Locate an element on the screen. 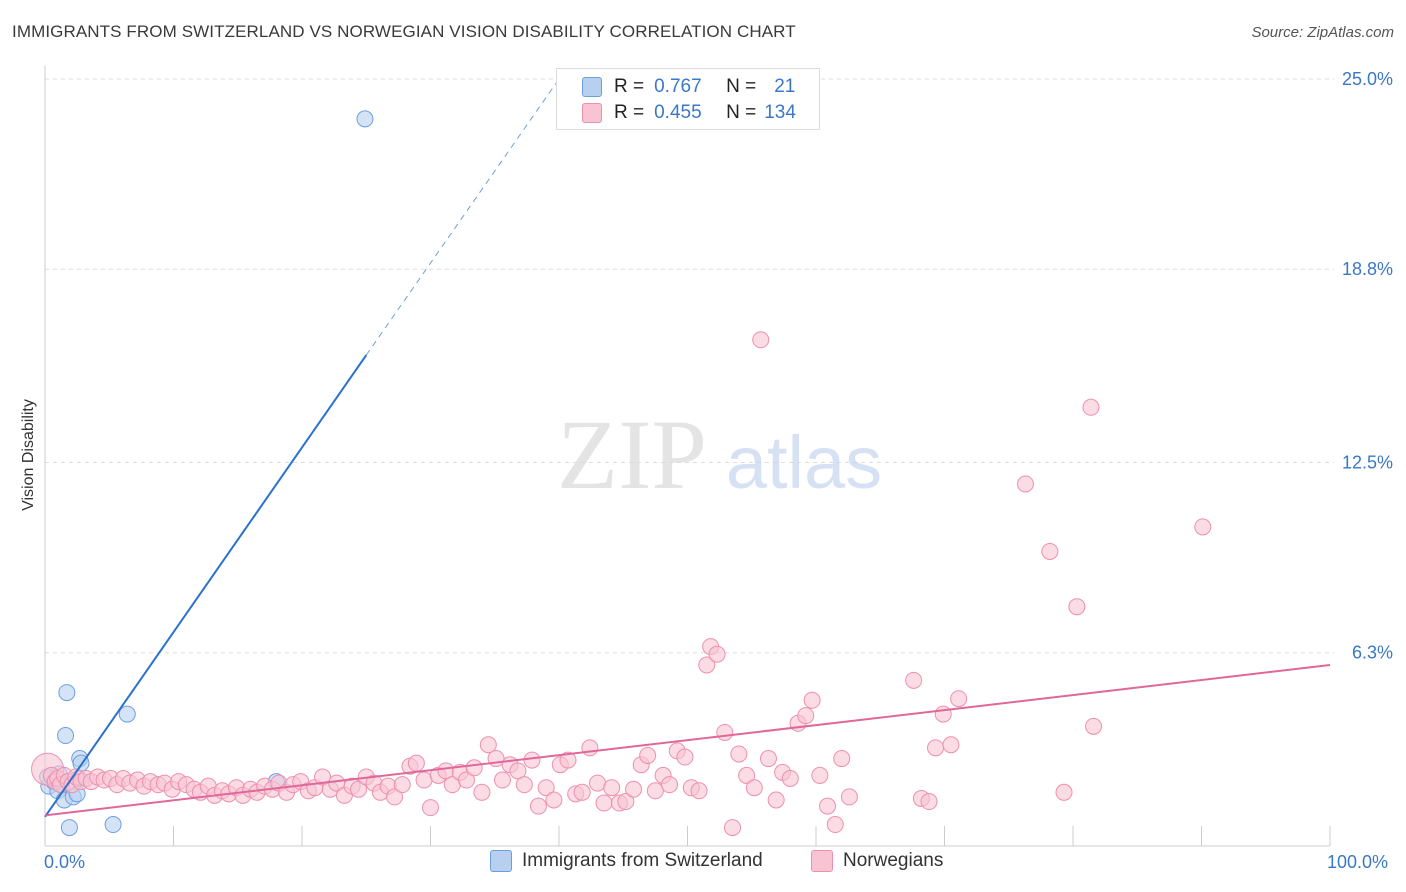 Image resolution: width=1406 pixels, height=892 pixels. n-value: 134 is located at coordinates (780, 112).